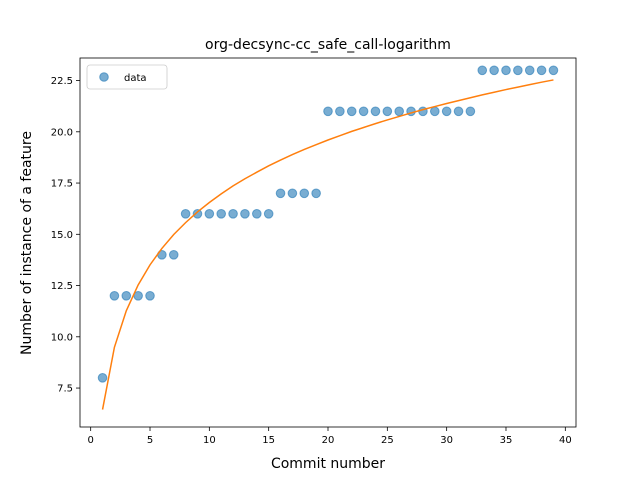 The image size is (640, 480). Describe the element at coordinates (565, 440) in the screenshot. I see `x-tick-label: 40` at that location.